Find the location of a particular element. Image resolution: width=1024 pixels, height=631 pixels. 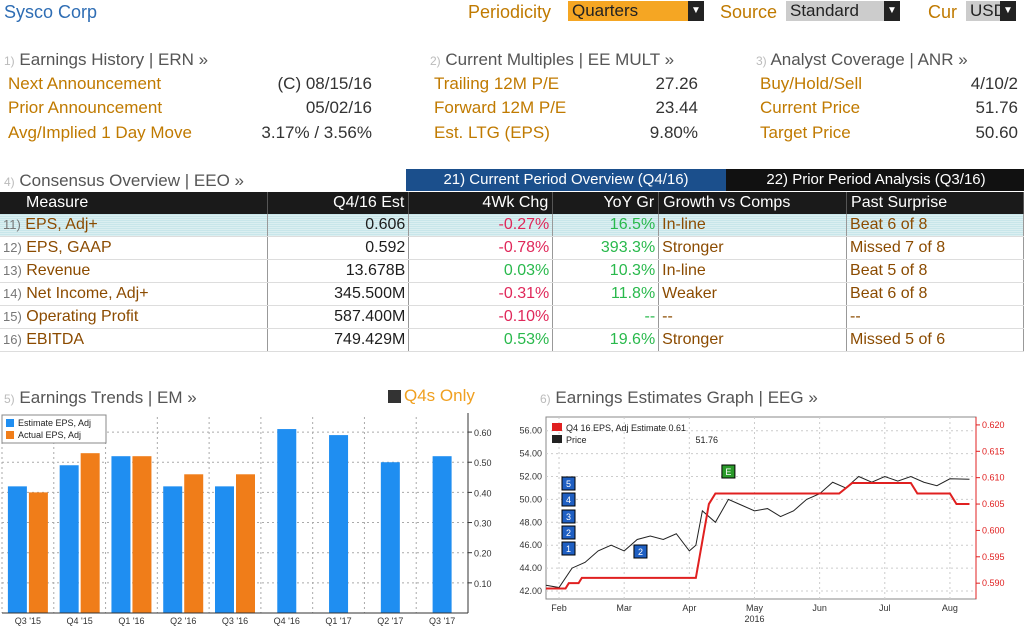

earnings-history-link: 1) Earnings History | ERN » is located at coordinates (106, 60).